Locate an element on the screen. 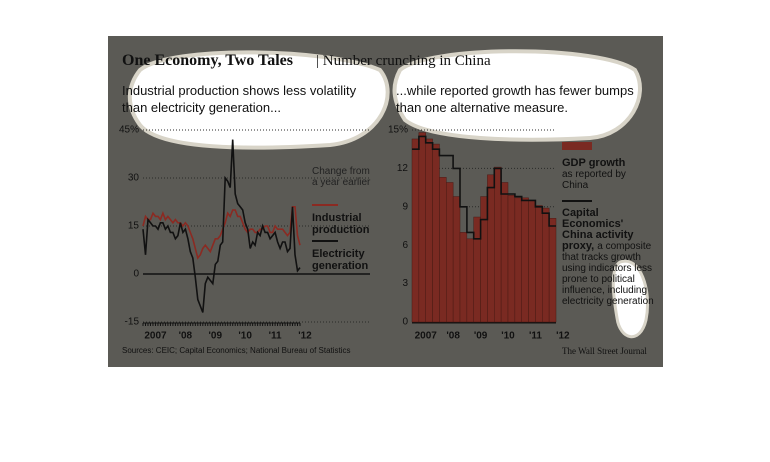  y-tick-label: 45% is located at coordinates (129, 130).